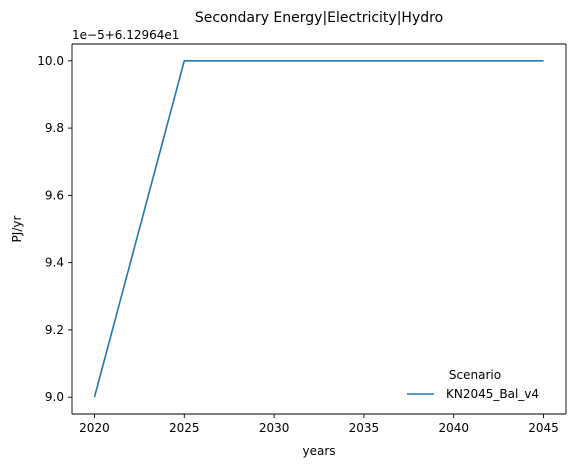 This screenshot has height=468, width=576. What do you see at coordinates (364, 428) in the screenshot?
I see `x-tick-label: 2035` at bounding box center [364, 428].